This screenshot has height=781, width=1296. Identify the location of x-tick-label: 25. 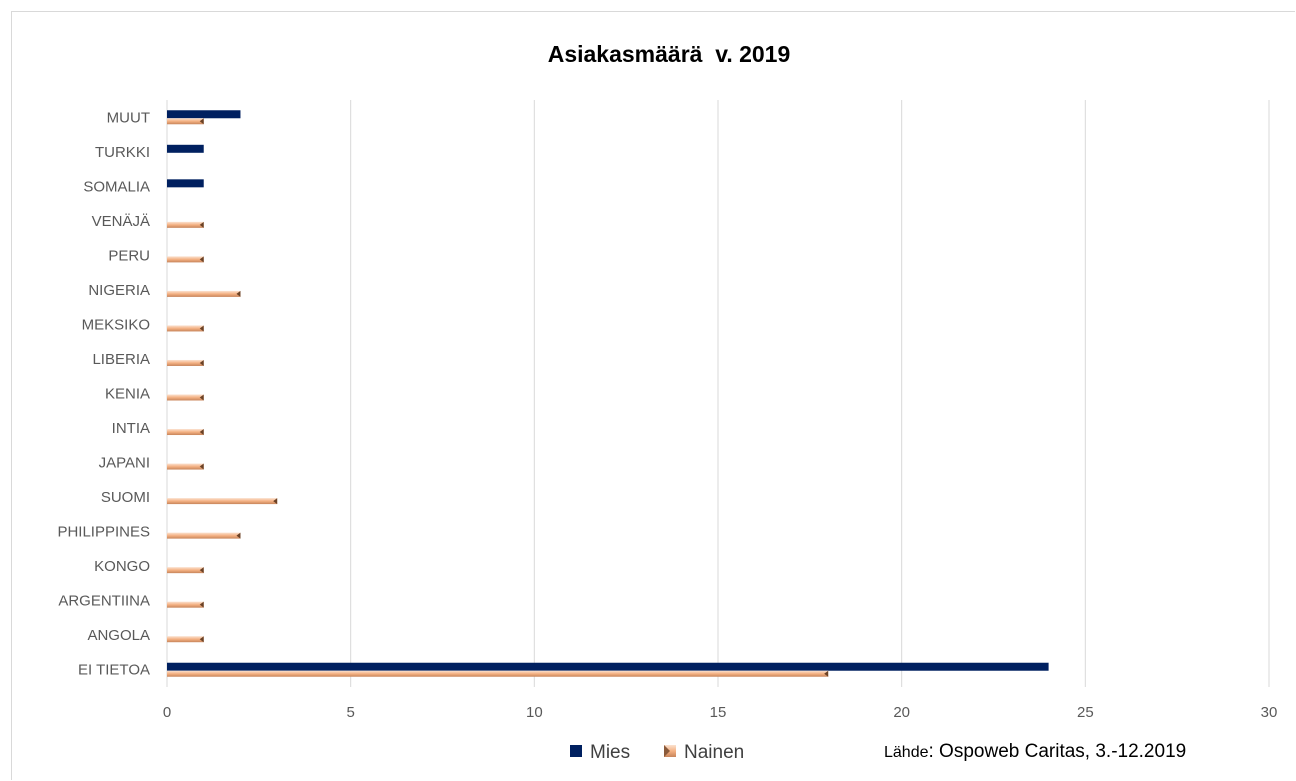
(1085, 712).